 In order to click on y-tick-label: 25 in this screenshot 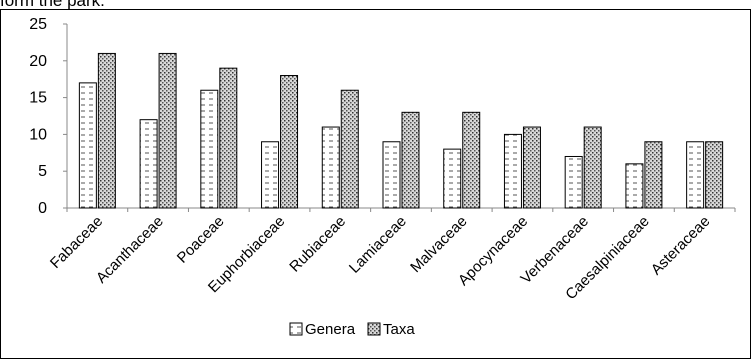, I will do `click(38, 24)`.